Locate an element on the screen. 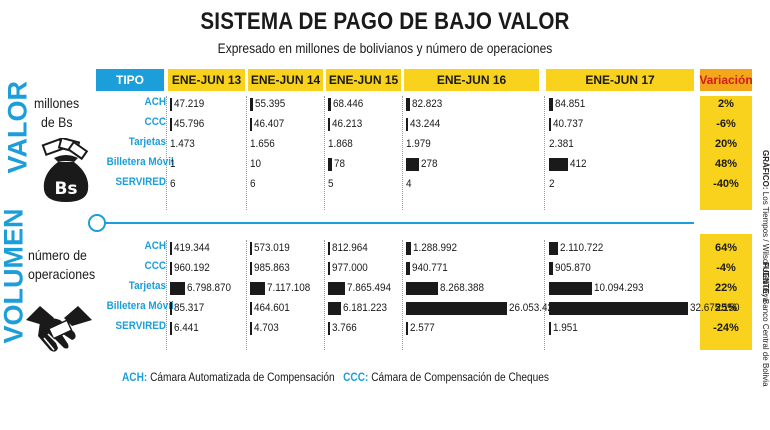 Image resolution: width=770 pixels, height=430 pixels. volumen-value: 7.865.494 is located at coordinates (369, 288).